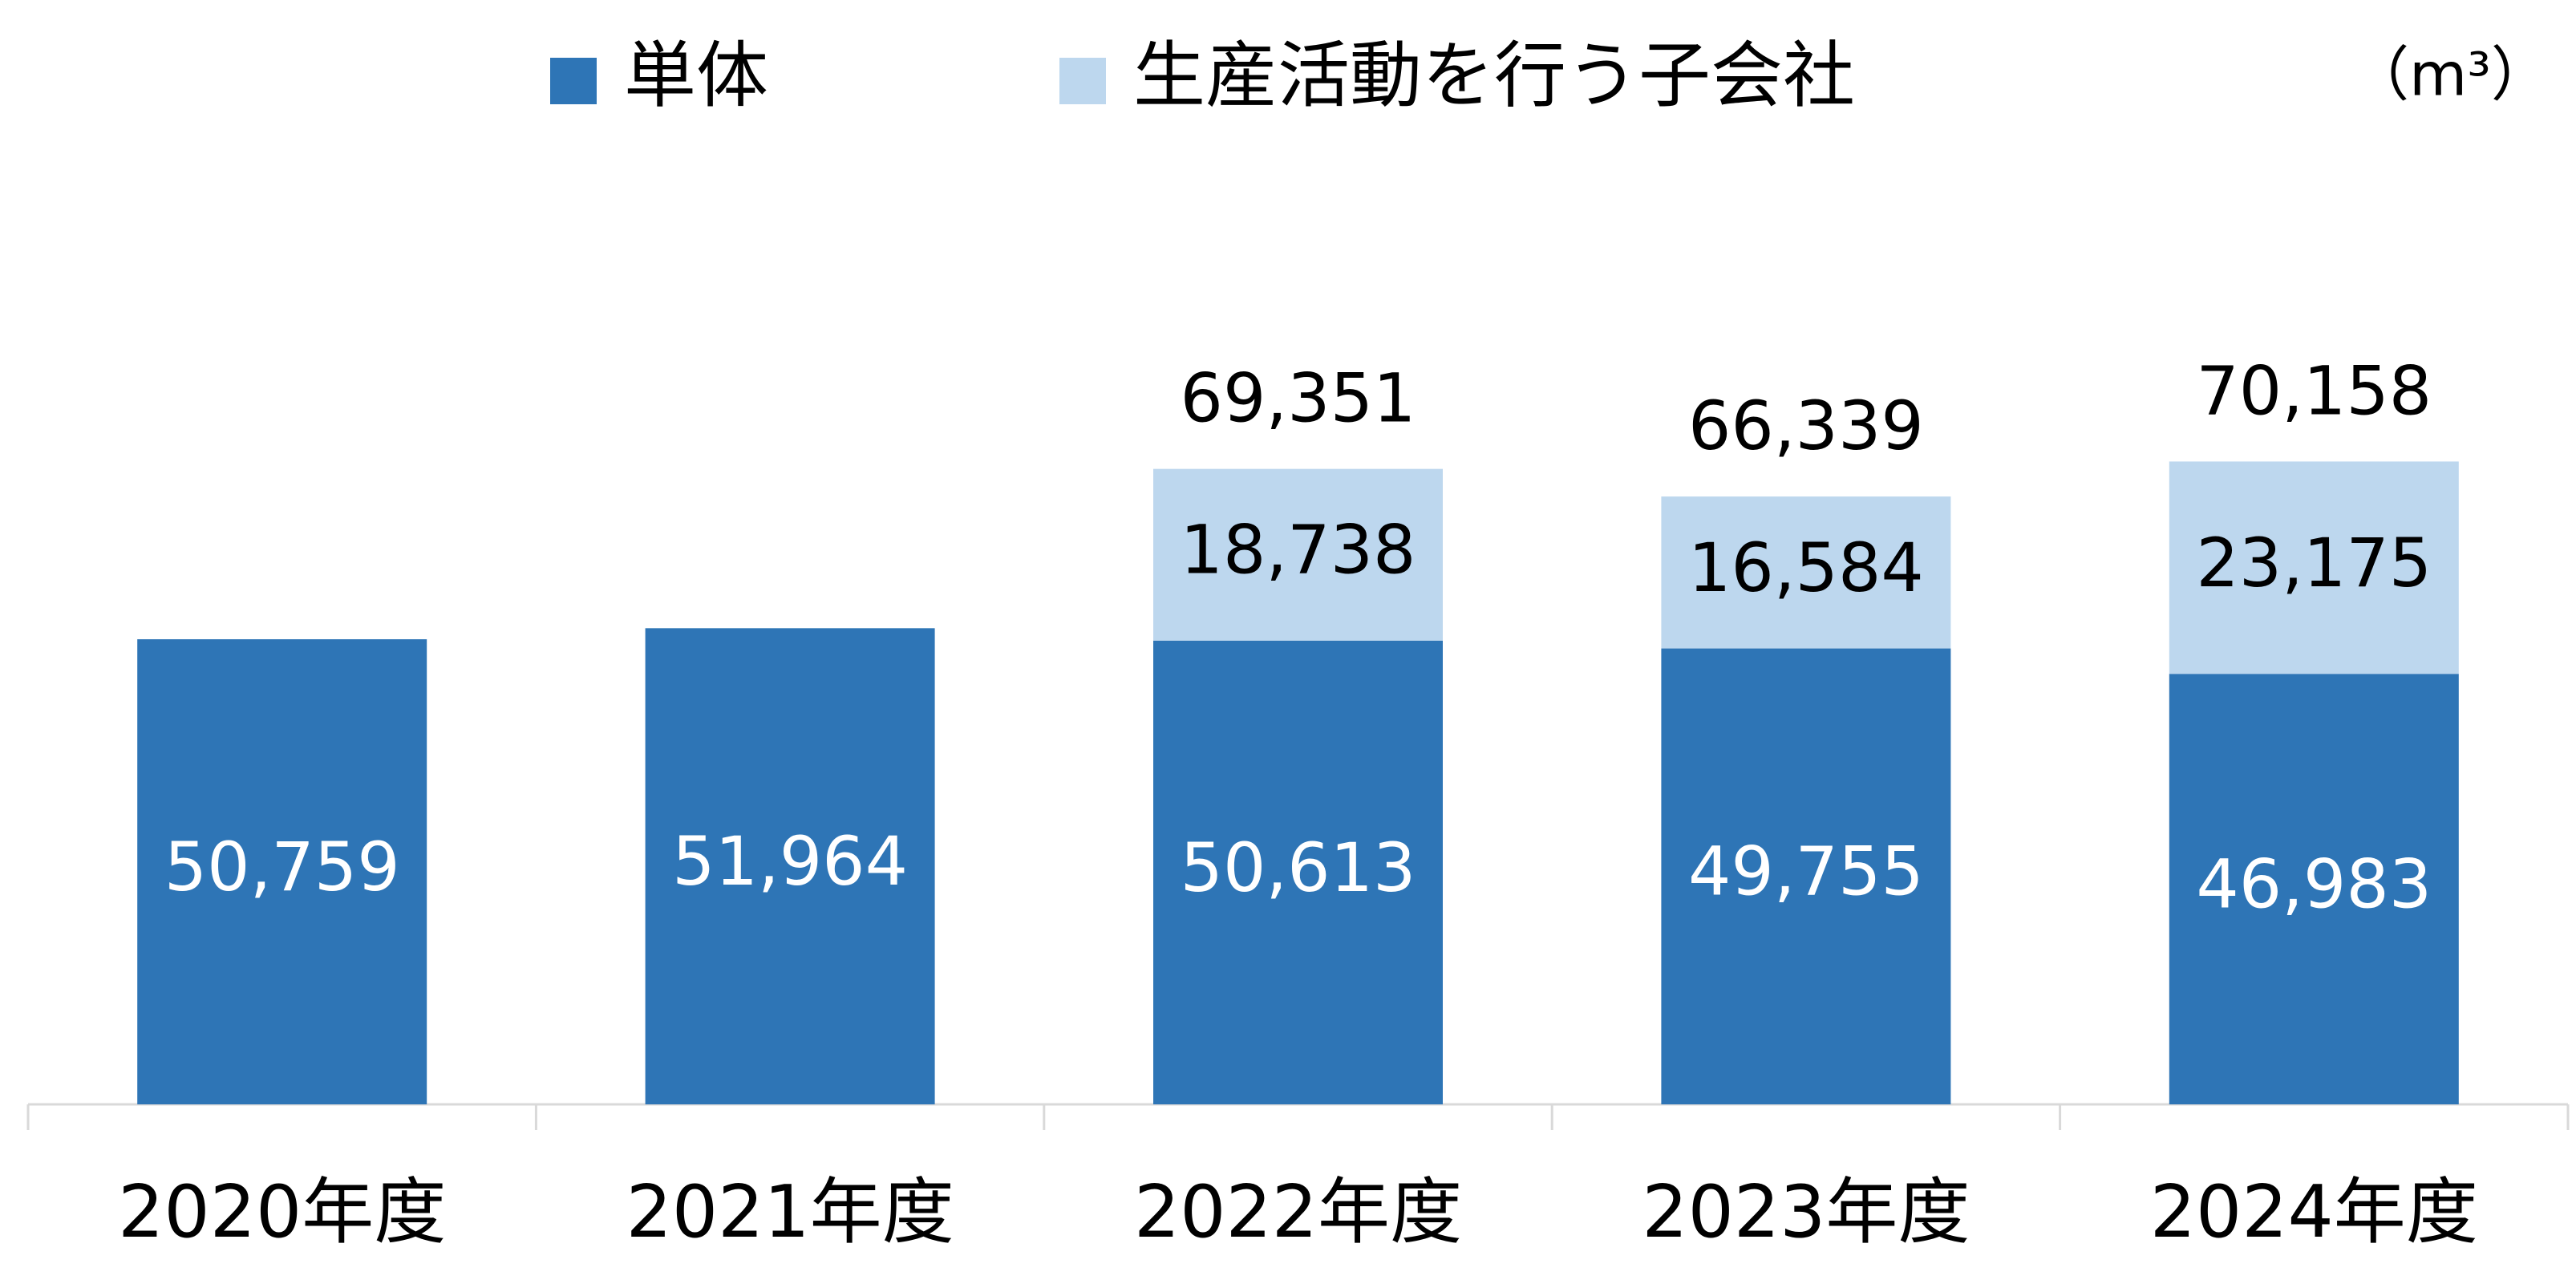 The width and height of the screenshot is (2576, 1284). Describe the element at coordinates (1298, 1212) in the screenshot. I see `x-tick-label: 2022年度` at that location.